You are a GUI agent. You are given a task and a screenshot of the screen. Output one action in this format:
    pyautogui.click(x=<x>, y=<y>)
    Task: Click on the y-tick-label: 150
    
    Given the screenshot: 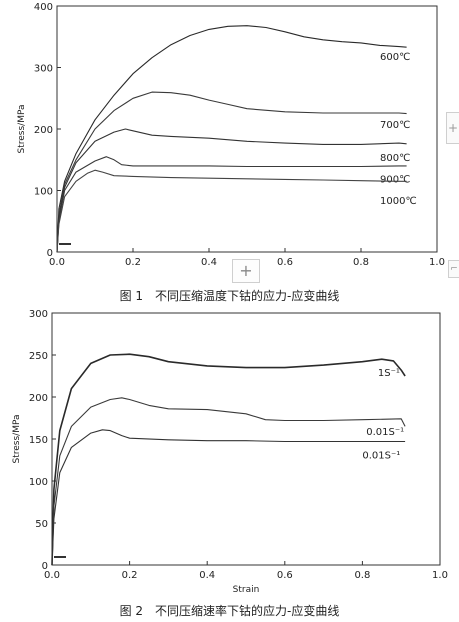 What is the action you would take?
    pyautogui.click(x=38, y=440)
    